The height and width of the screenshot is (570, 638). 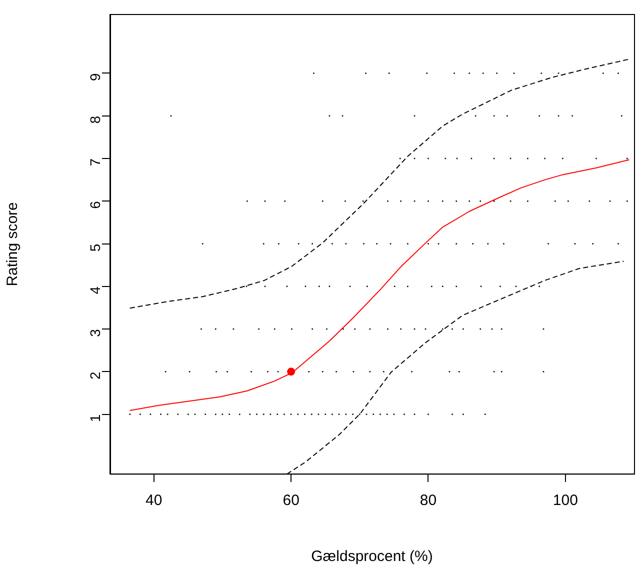 I want to click on x-tick-label: 40, so click(x=154, y=501).